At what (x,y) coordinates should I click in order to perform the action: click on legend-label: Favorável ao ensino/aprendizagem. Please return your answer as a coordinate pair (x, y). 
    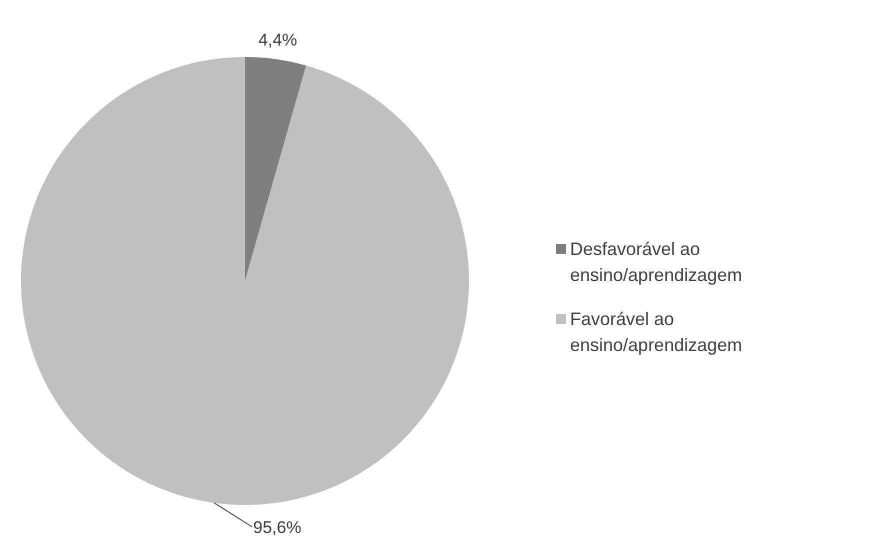
    Looking at the image, I should click on (656, 332).